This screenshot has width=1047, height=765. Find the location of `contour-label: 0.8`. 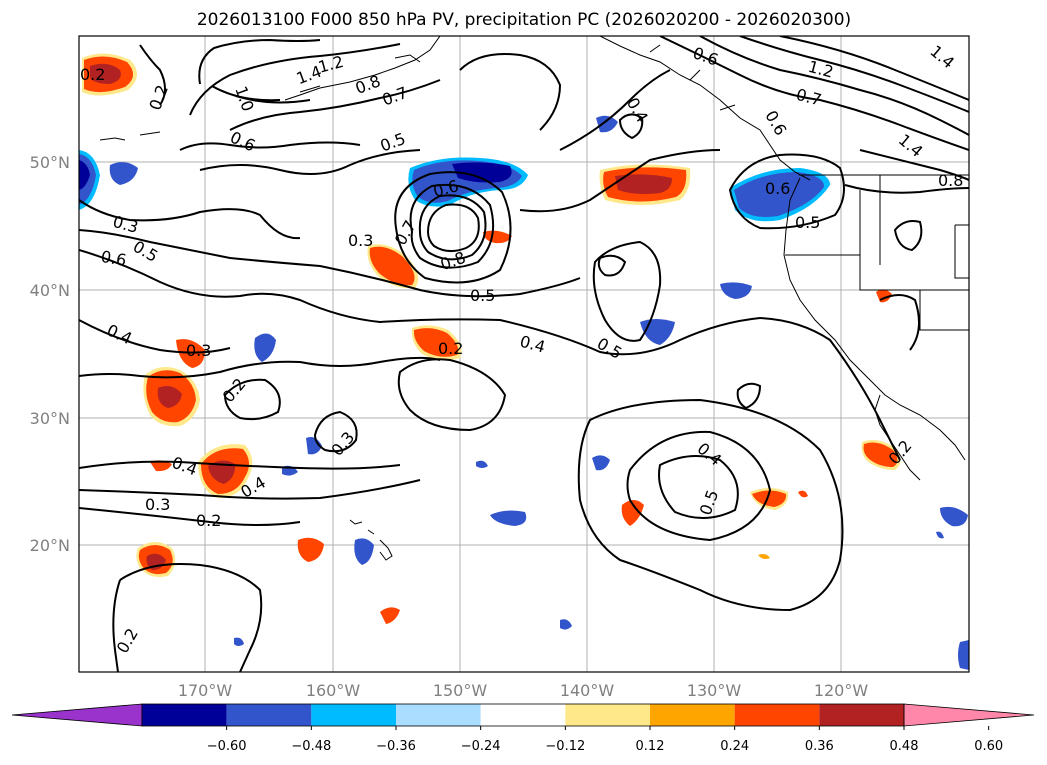

contour-label: 0.8 is located at coordinates (950, 180).